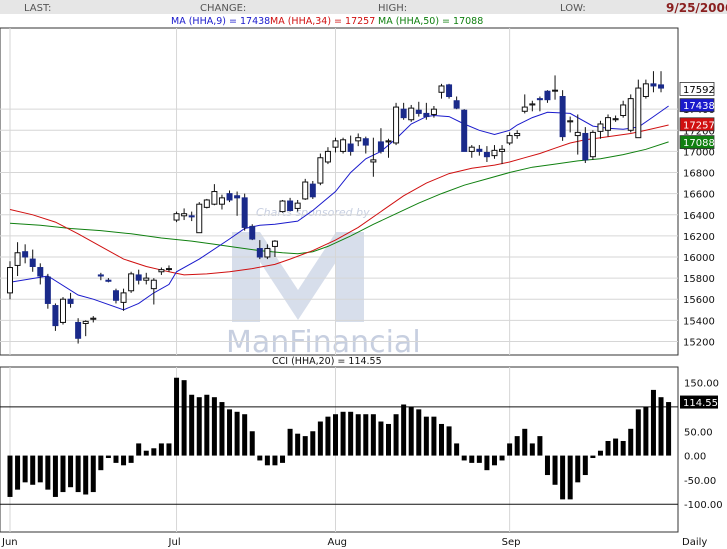  I want to click on price-tick-label: 15400, so click(699, 321).